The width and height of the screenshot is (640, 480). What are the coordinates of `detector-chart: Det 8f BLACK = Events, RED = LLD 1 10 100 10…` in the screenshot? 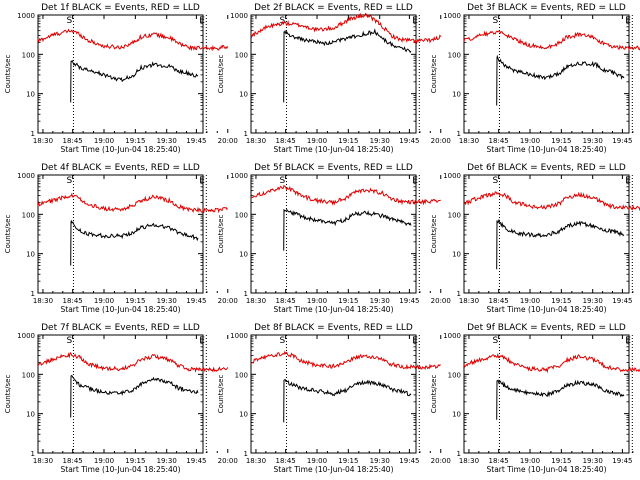 It's located at (334, 398).